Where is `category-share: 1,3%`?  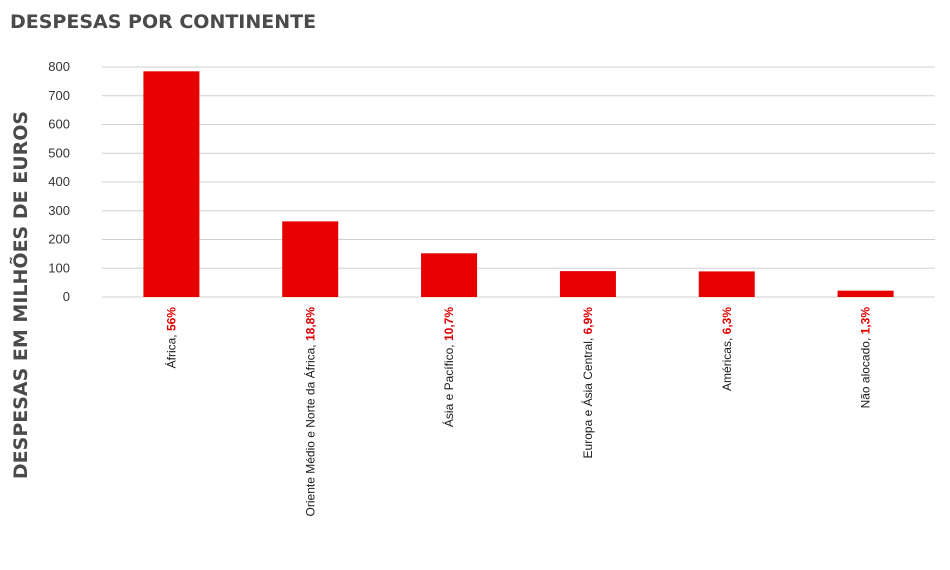 category-share: 1,3% is located at coordinates (866, 321).